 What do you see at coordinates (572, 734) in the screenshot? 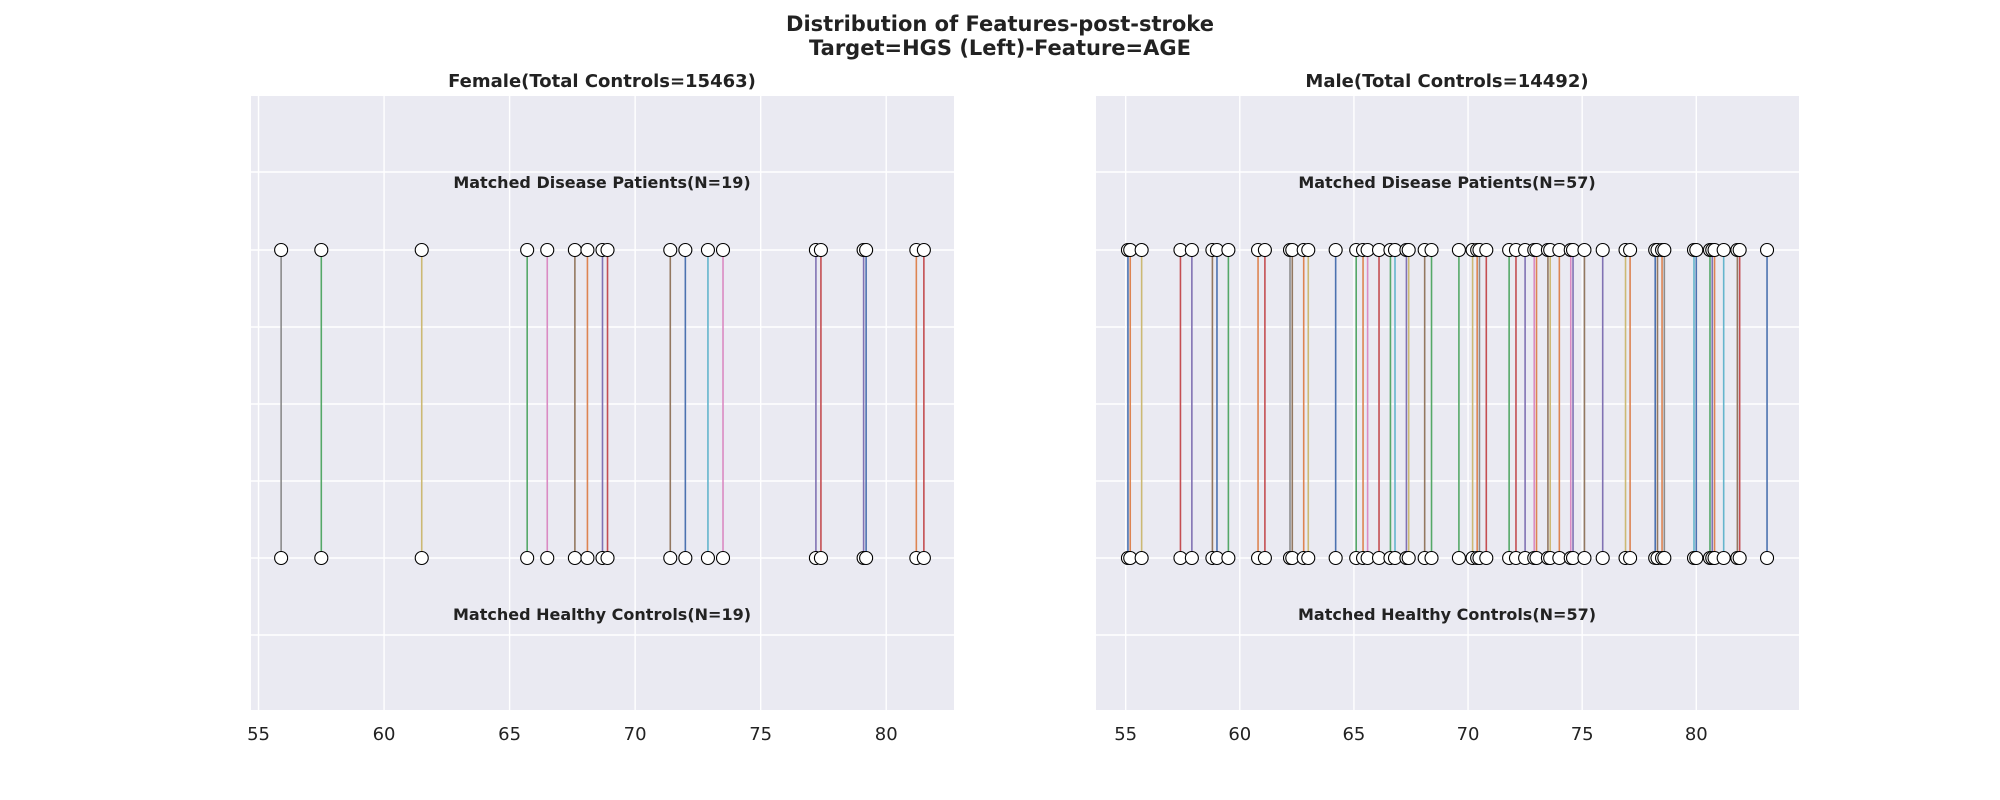
I see `female-x-ticks: 55 60 65 70 75 80` at bounding box center [572, 734].